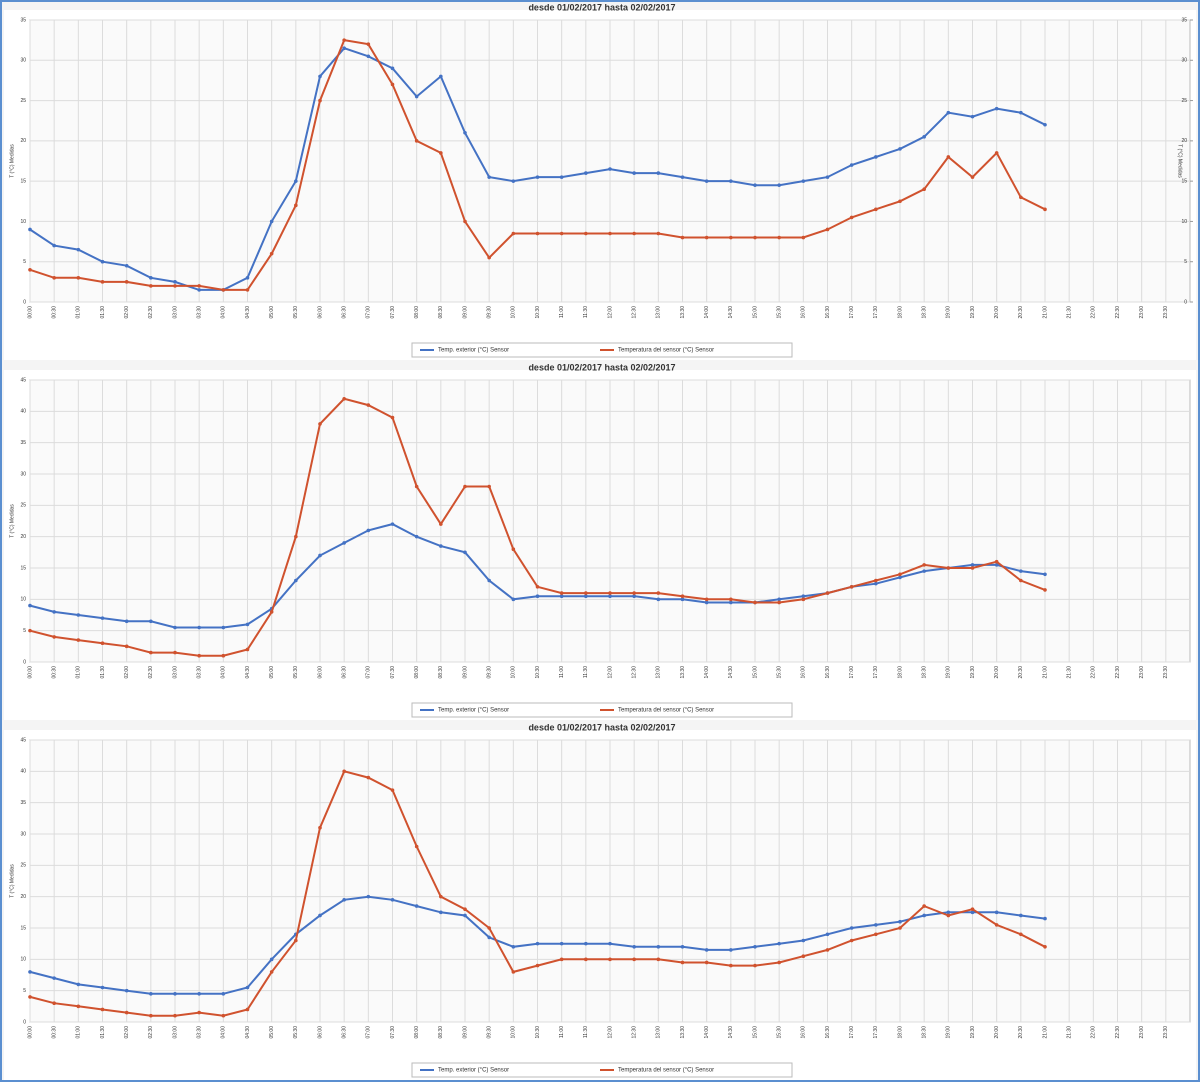 This screenshot has height=1082, width=1200. Describe the element at coordinates (296, 672) in the screenshot. I see `x-tick-label: 05:30` at that location.